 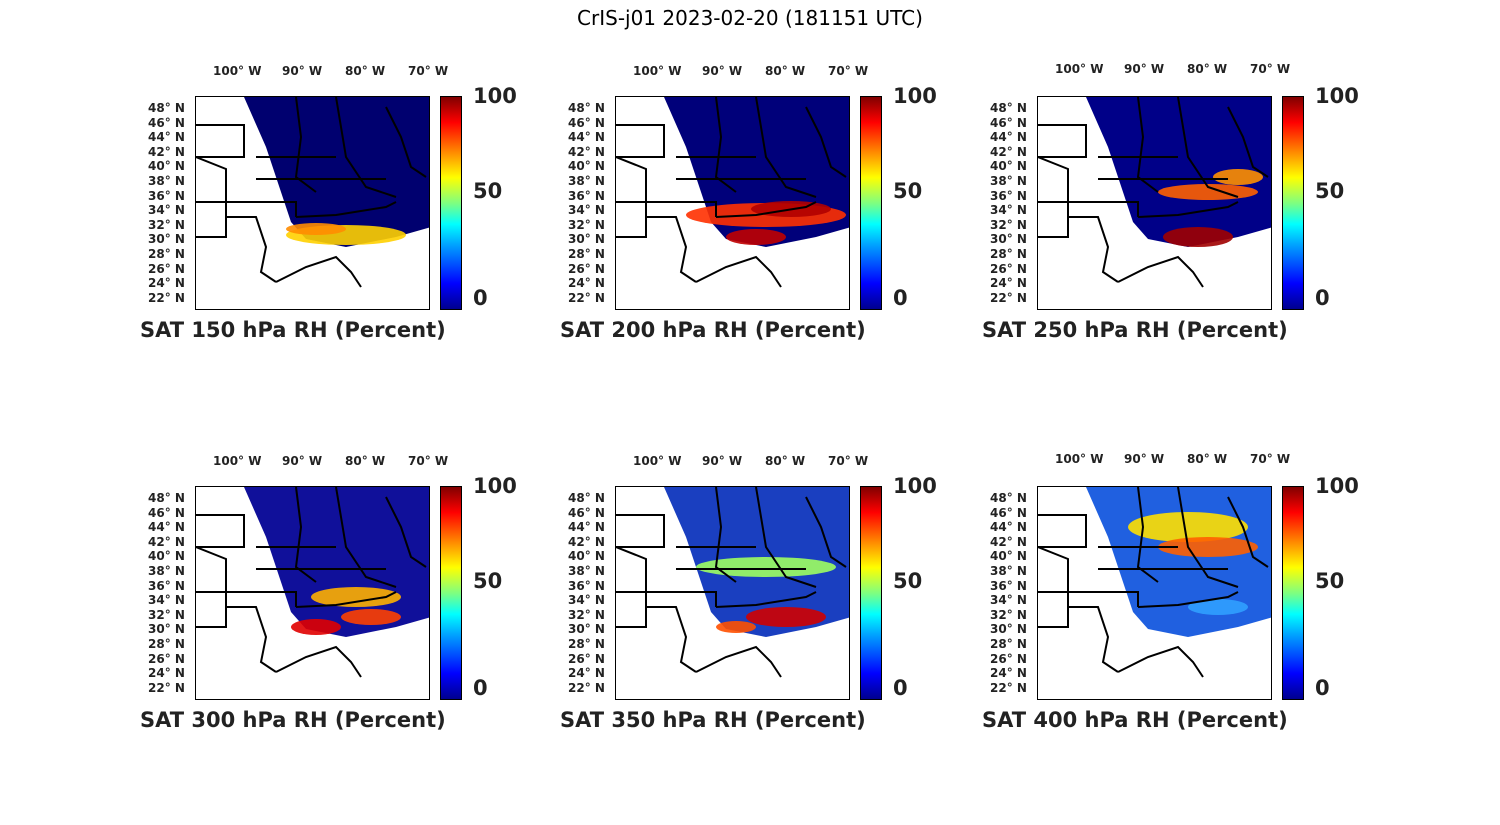 What do you see at coordinates (871, 203) in the screenshot?
I see `colorbar` at bounding box center [871, 203].